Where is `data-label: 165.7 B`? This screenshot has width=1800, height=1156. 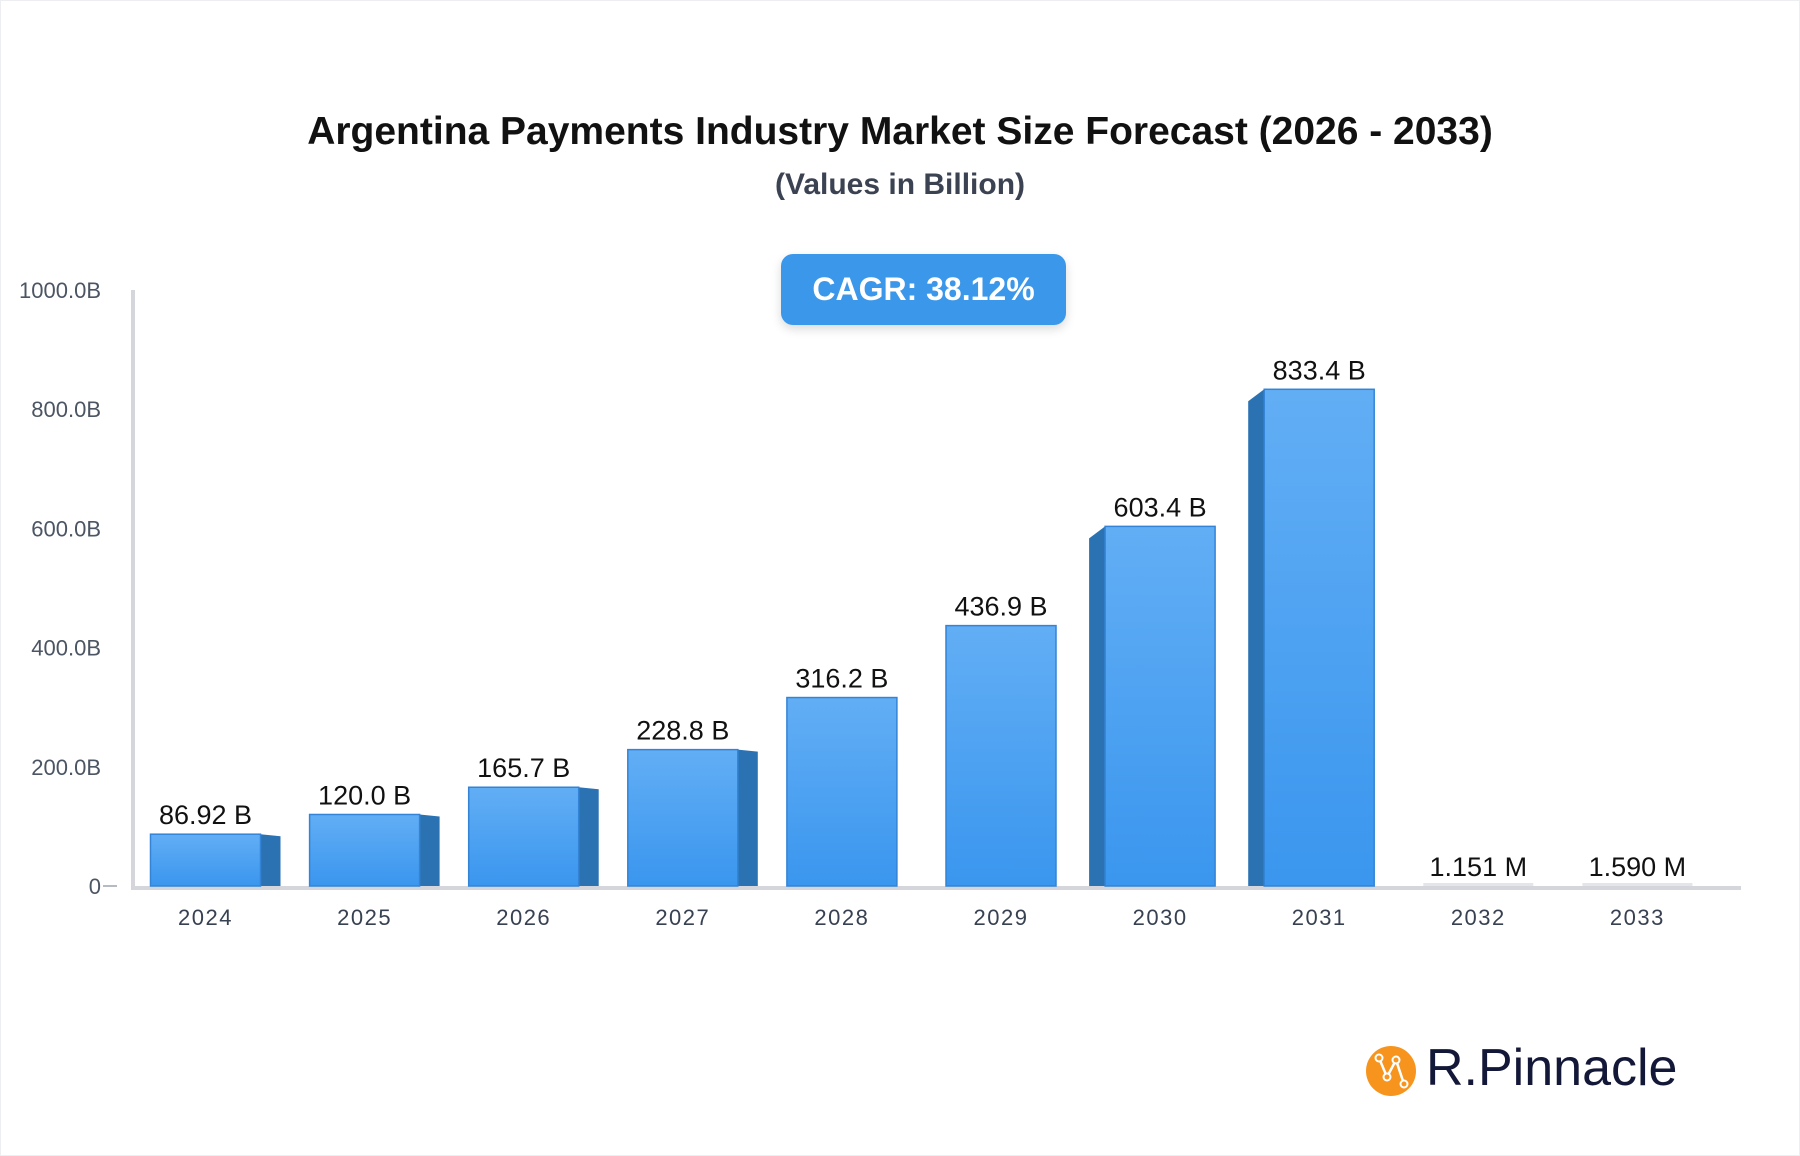
data-label: 165.7 B is located at coordinates (523, 768).